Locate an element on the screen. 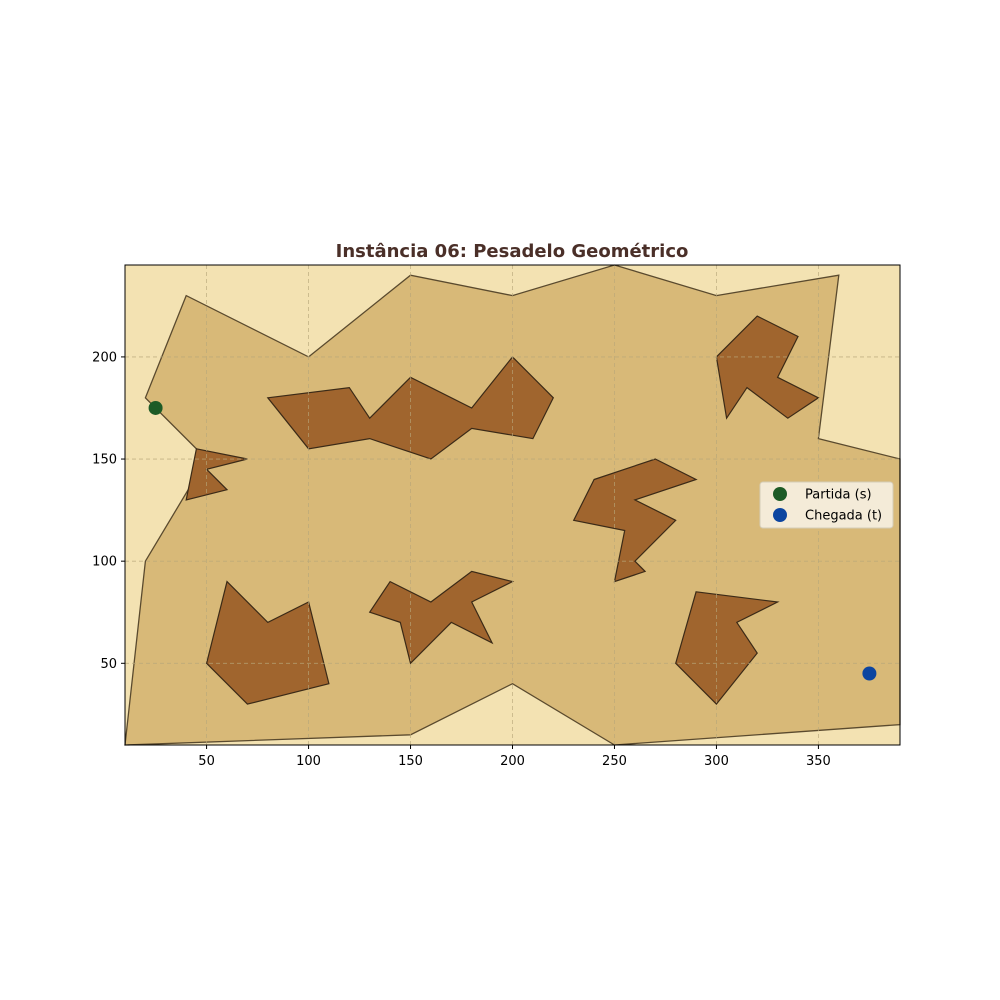 The width and height of the screenshot is (1000, 1000). goal-point is located at coordinates (869, 673).